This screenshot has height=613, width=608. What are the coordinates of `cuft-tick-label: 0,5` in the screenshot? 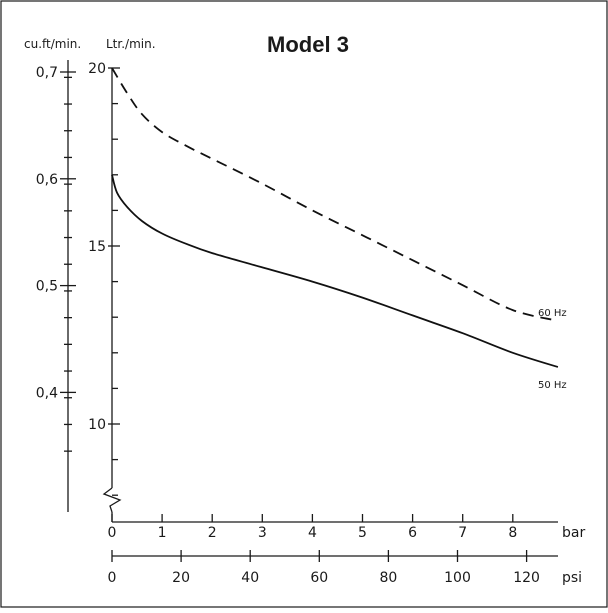 It's located at (47, 287).